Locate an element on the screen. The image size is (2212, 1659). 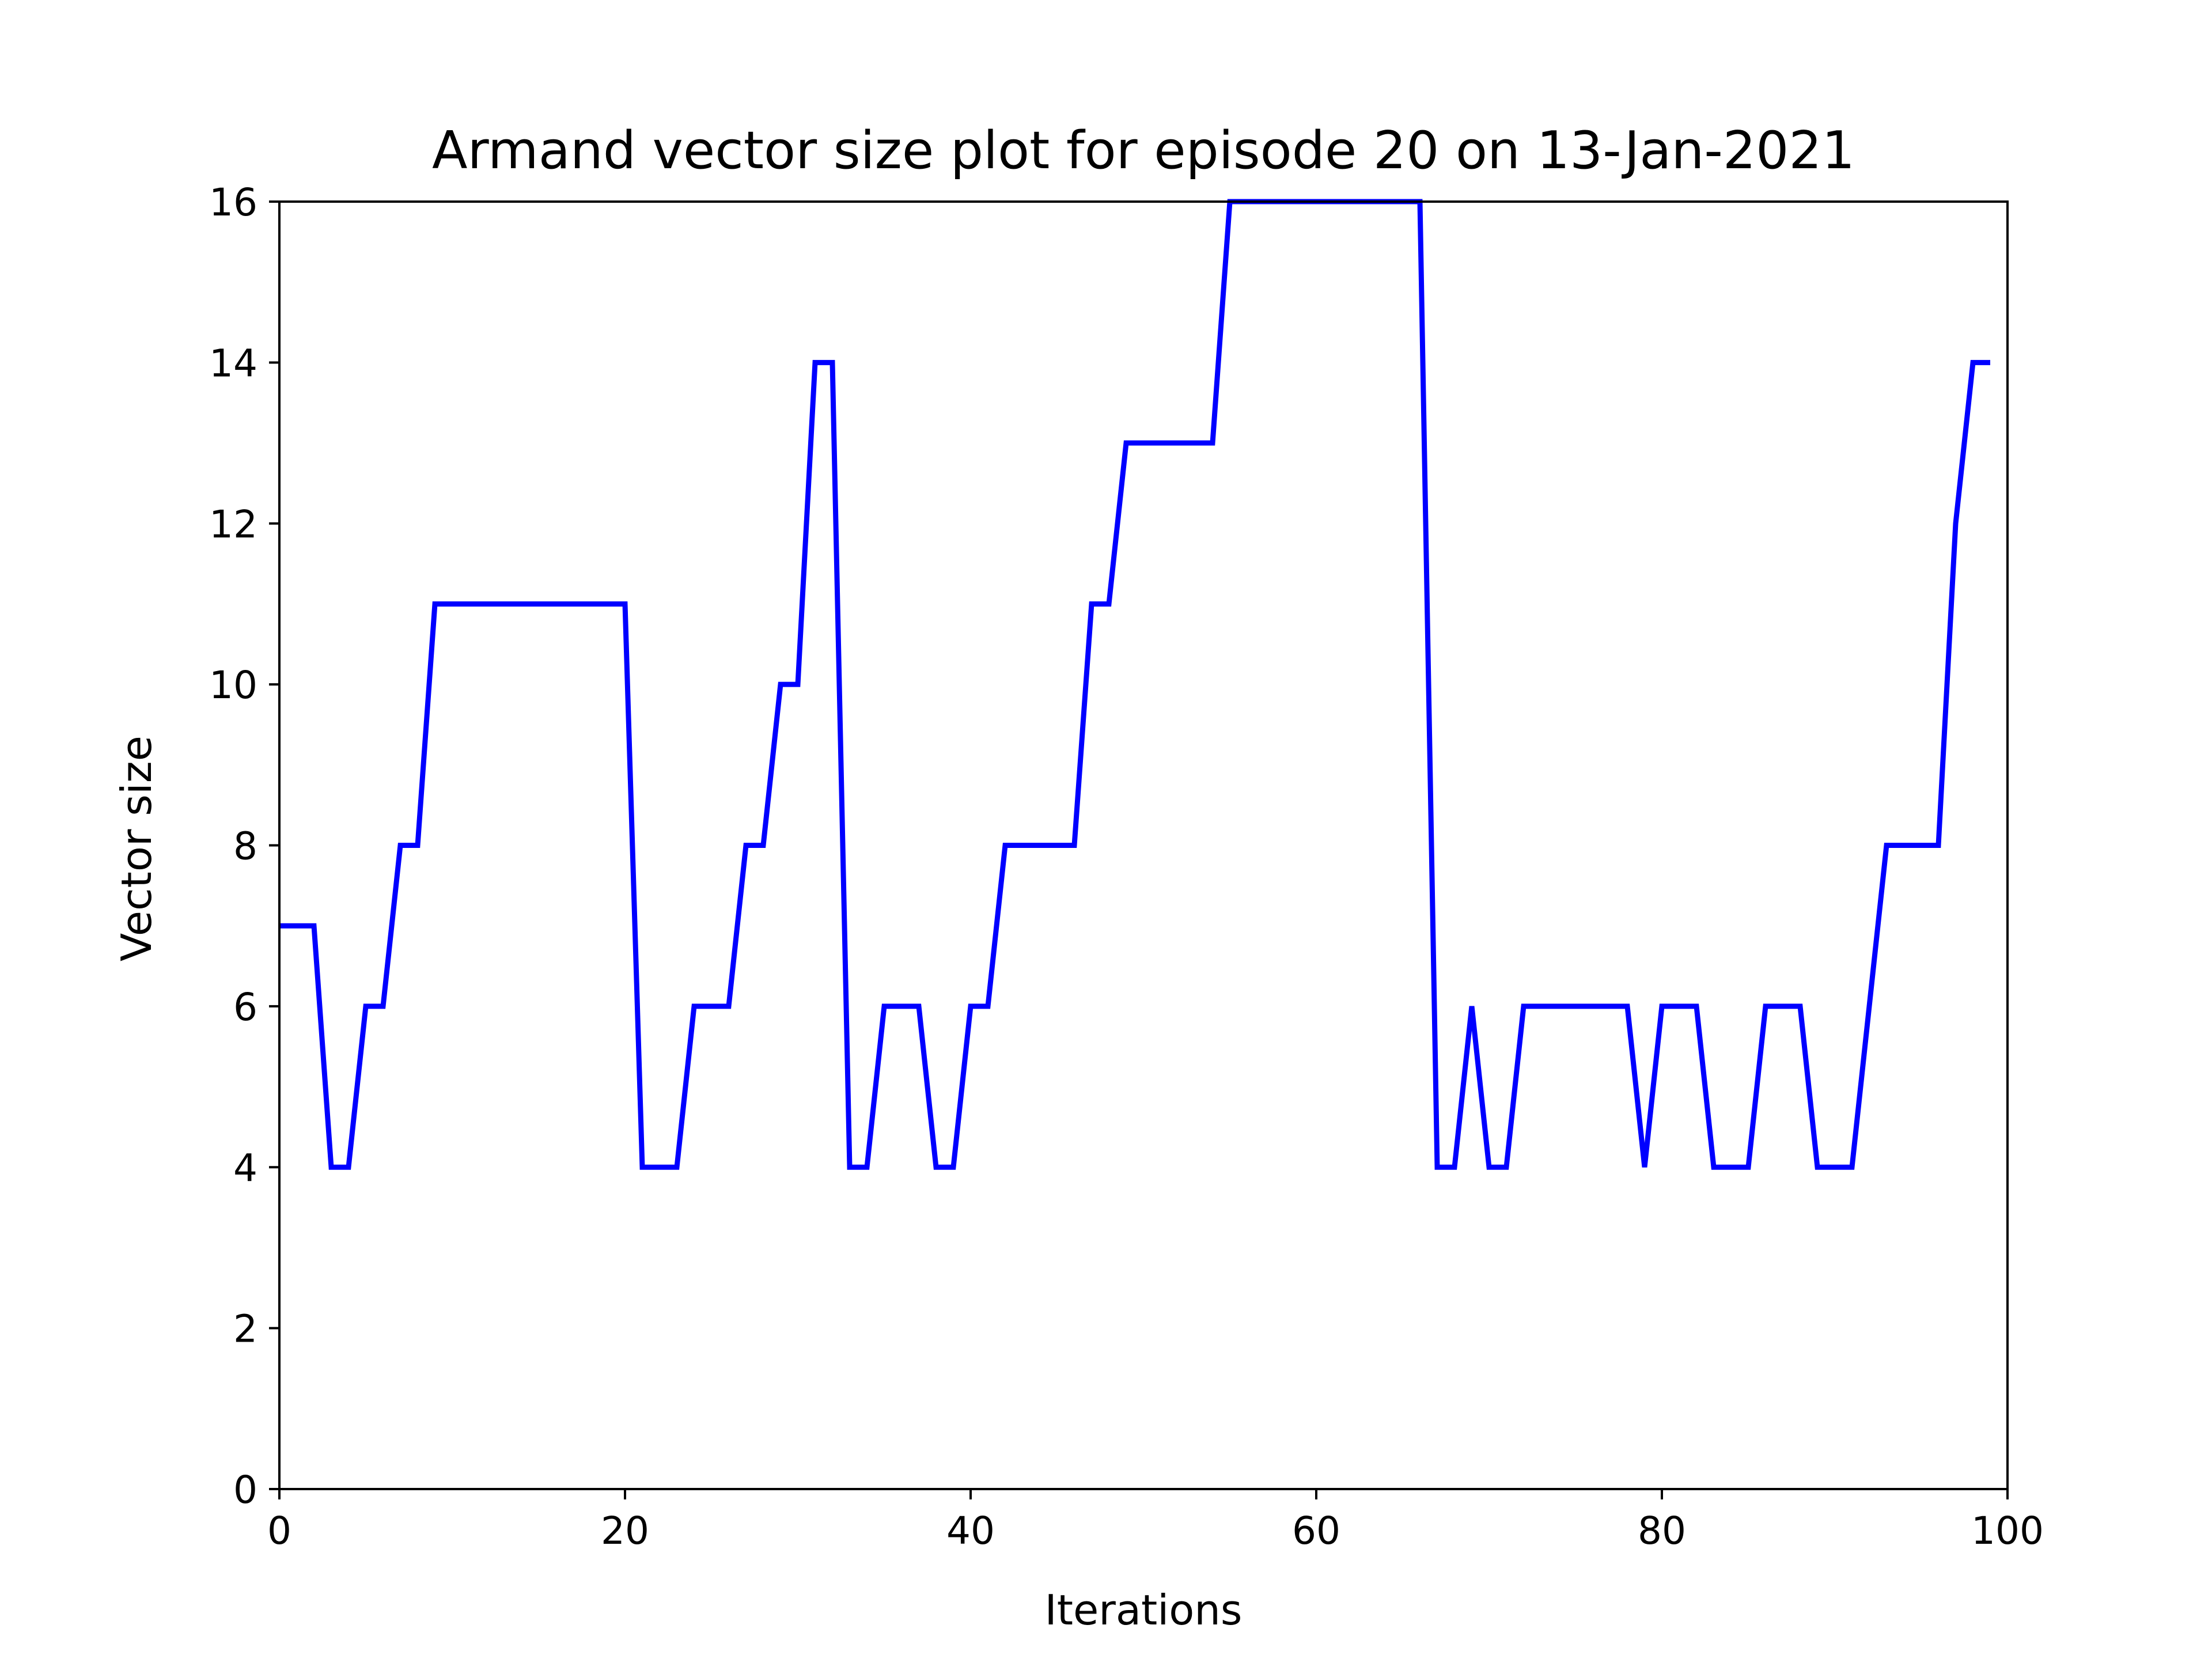
y-tick-label: 0 is located at coordinates (245, 1490).